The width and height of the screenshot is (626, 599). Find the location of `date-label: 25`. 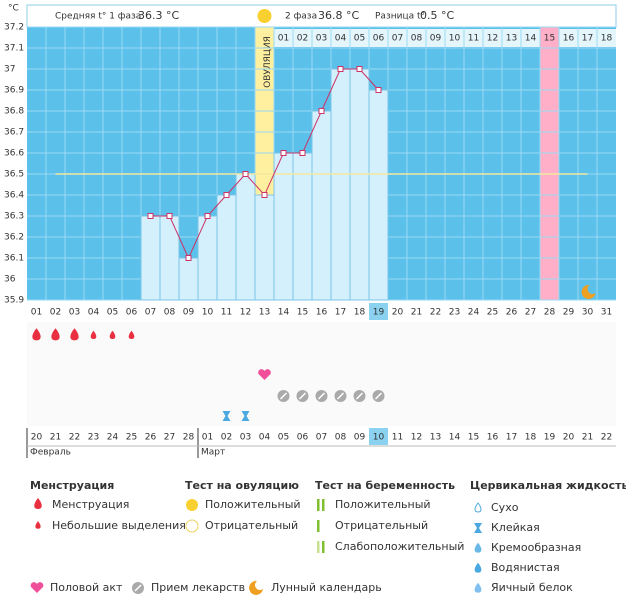

date-label: 25 is located at coordinates (131, 438).